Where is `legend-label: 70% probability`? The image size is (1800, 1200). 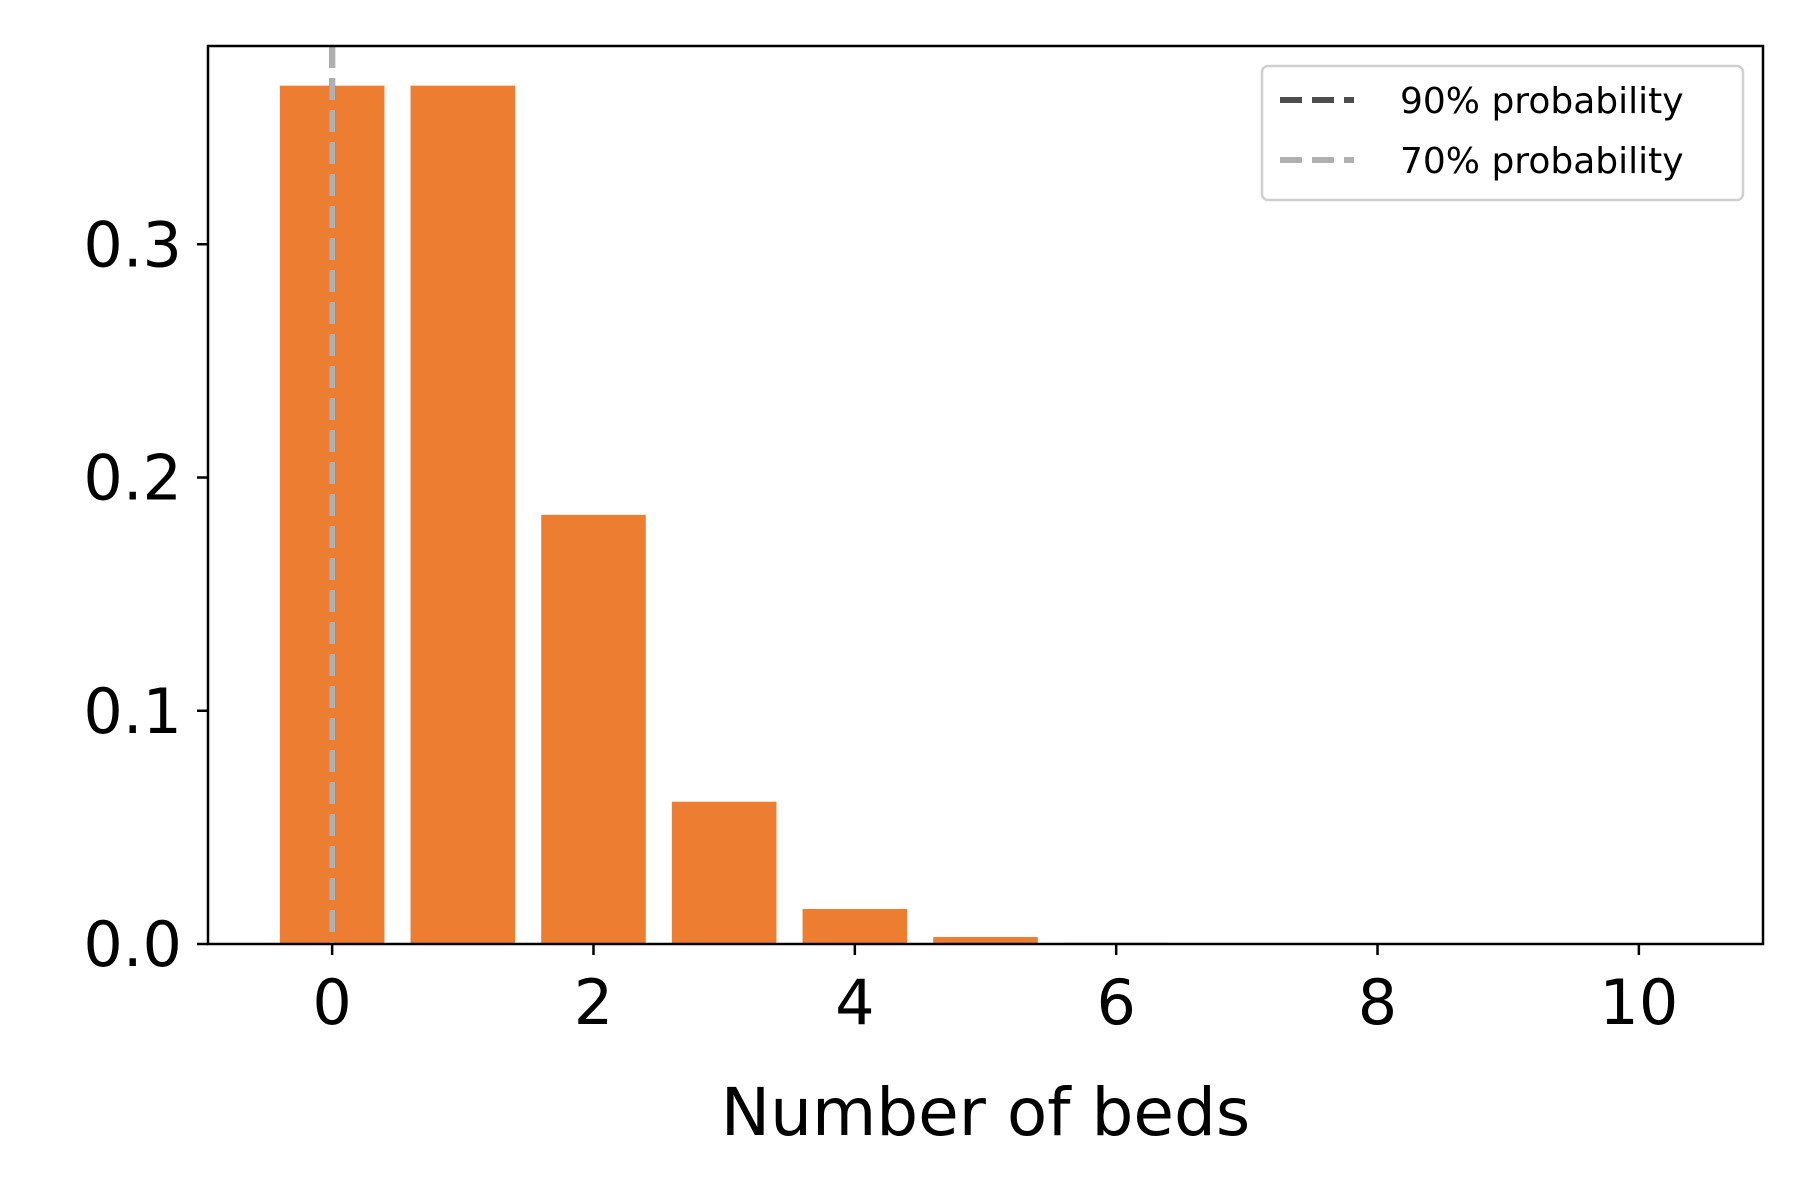 legend-label: 70% probability is located at coordinates (1542, 161).